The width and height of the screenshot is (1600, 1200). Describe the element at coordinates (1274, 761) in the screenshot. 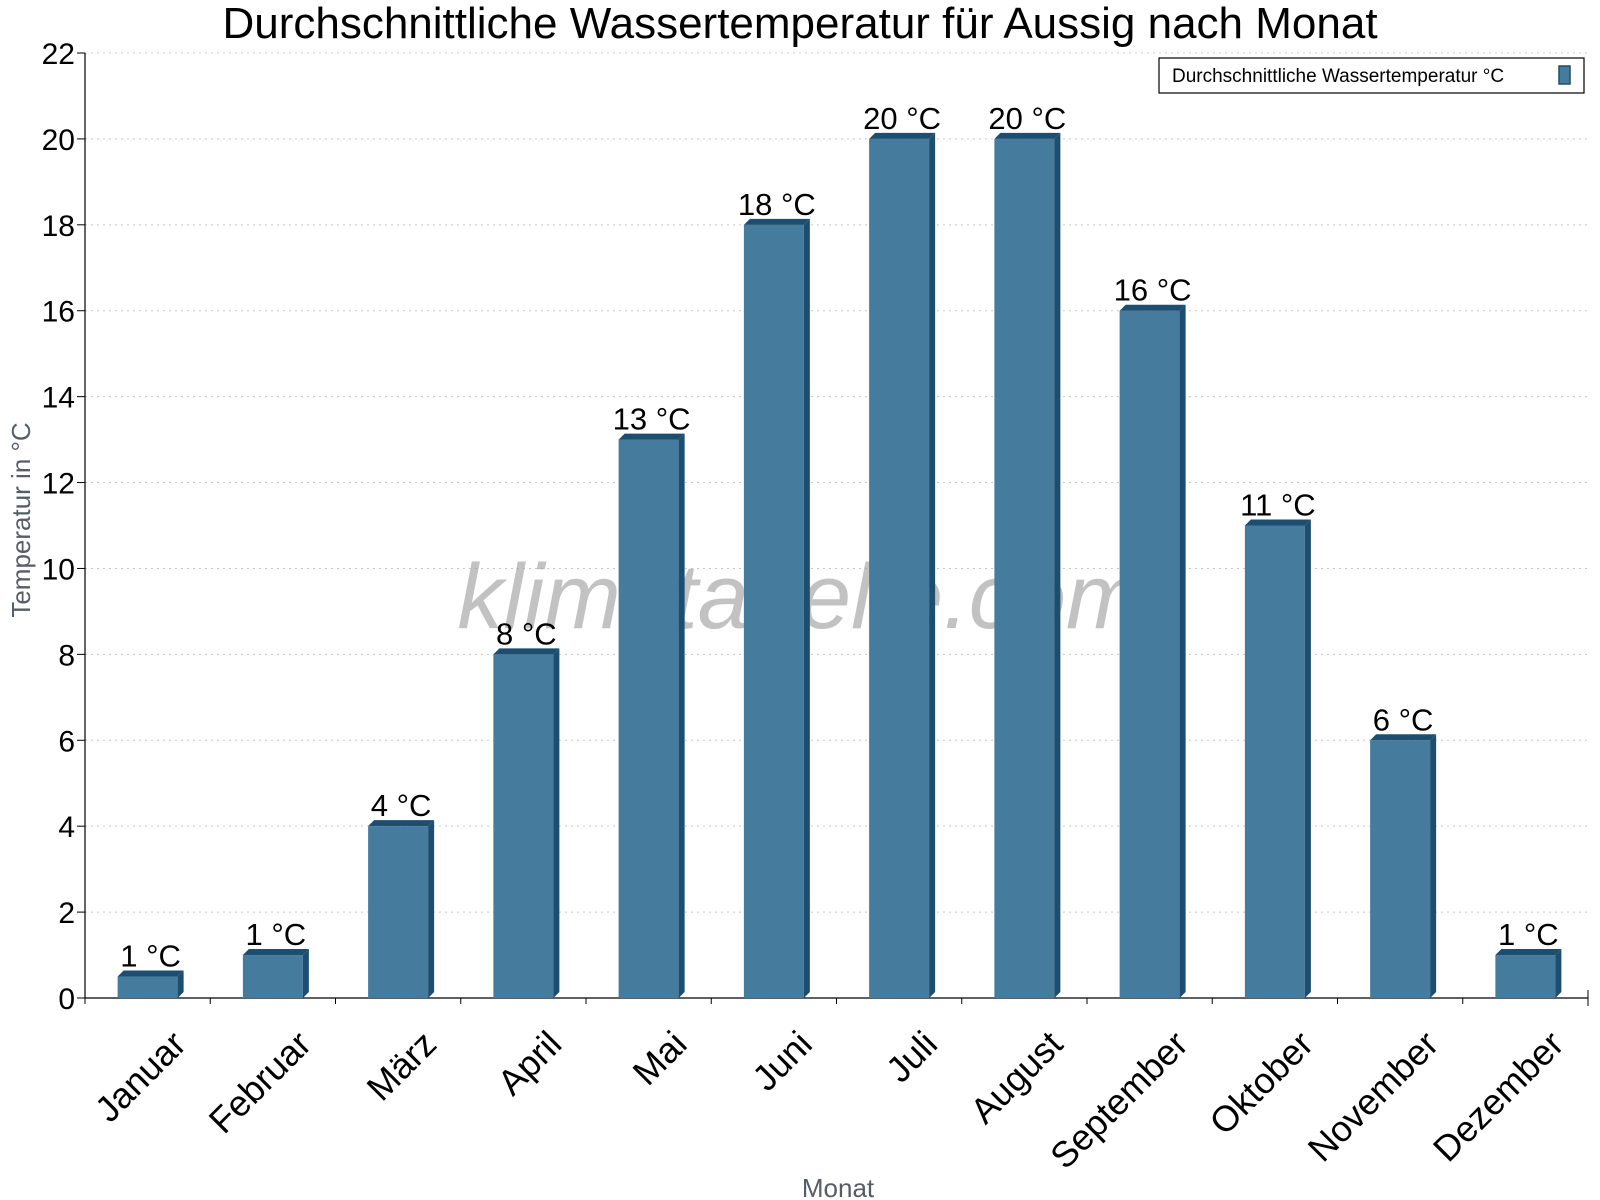

I see `bar-Oktober` at that location.